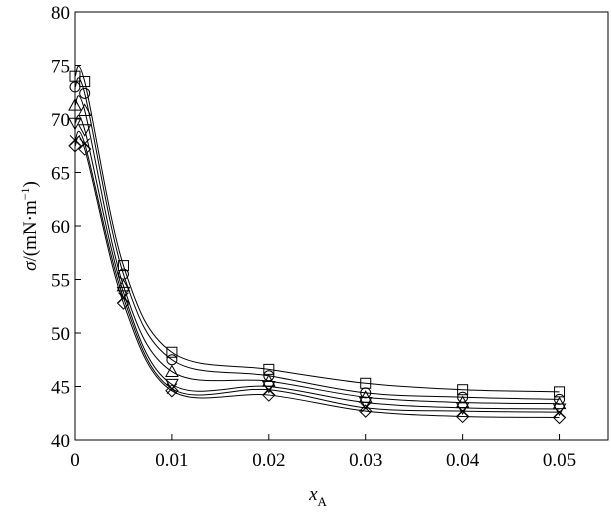  What do you see at coordinates (75, 460) in the screenshot?
I see `x-tick-label: 0` at bounding box center [75, 460].